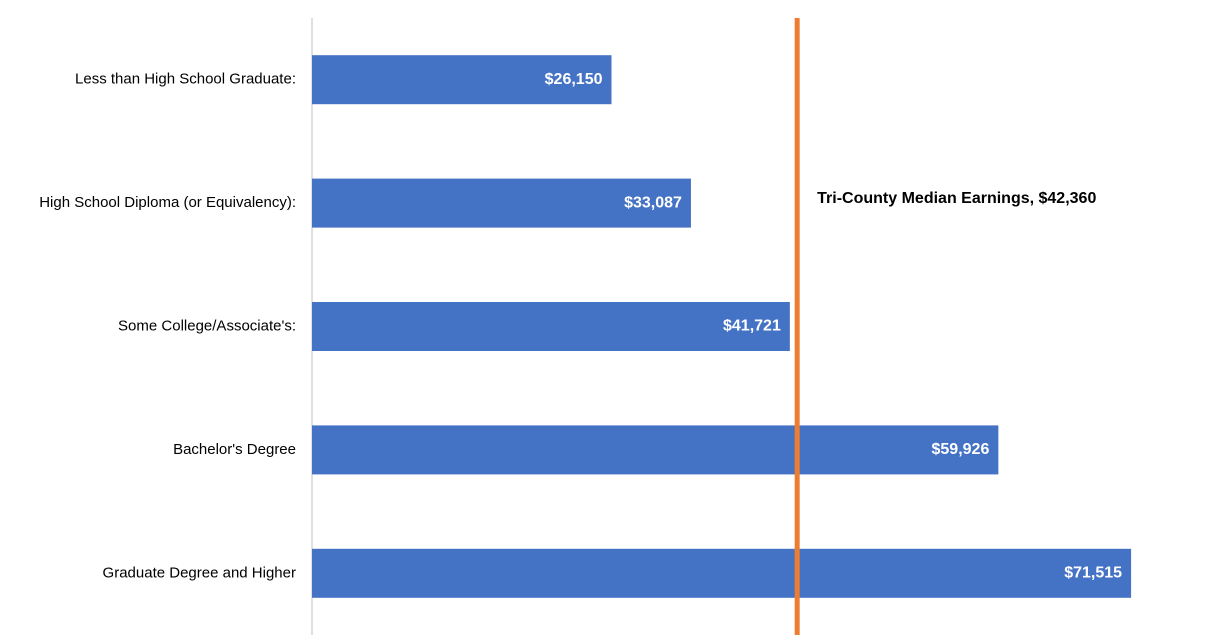 The width and height of the screenshot is (1222, 635). What do you see at coordinates (1093, 573) in the screenshot?
I see `value-label: $71,515` at bounding box center [1093, 573].